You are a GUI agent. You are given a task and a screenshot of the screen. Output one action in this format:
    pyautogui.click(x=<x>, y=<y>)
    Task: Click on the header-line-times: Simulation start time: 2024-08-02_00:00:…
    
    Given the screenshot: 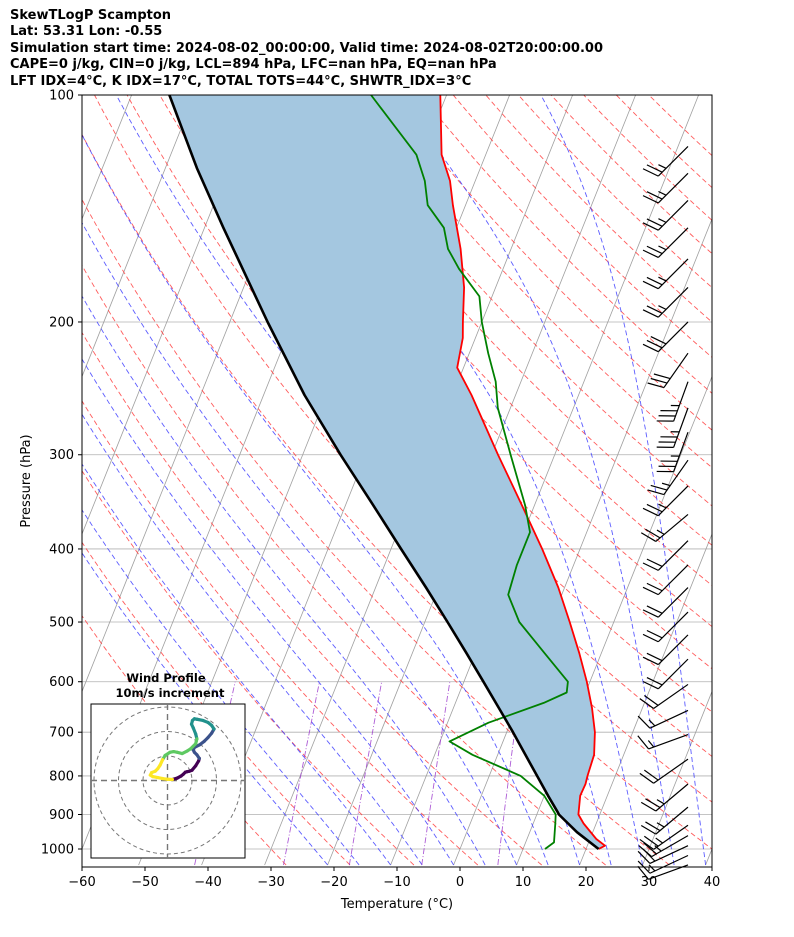 What is the action you would take?
    pyautogui.click(x=306, y=48)
    